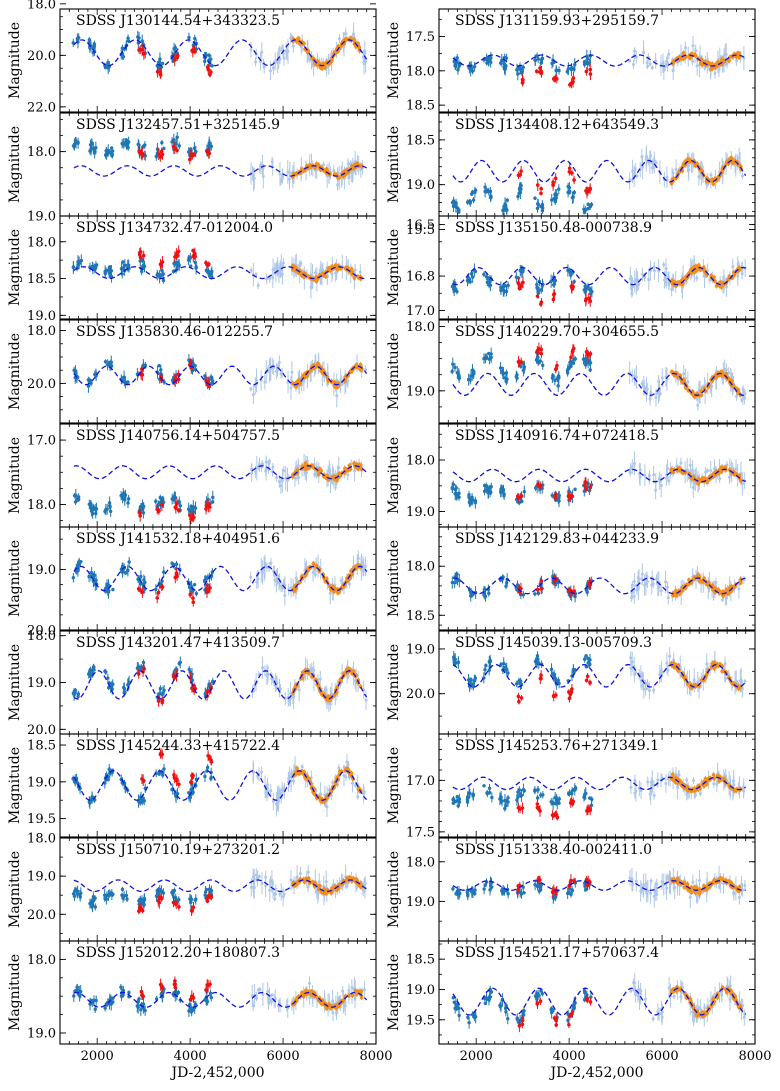 This screenshot has width=780, height=1091. Describe the element at coordinates (41, 56) in the screenshot. I see `y-tick-label: 20.0` at that location.